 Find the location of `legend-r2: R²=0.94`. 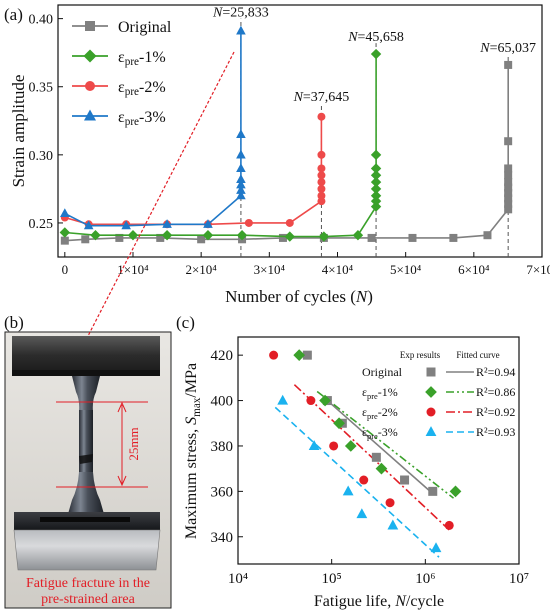

legend-r2: R²=0.94 is located at coordinates (495, 372).